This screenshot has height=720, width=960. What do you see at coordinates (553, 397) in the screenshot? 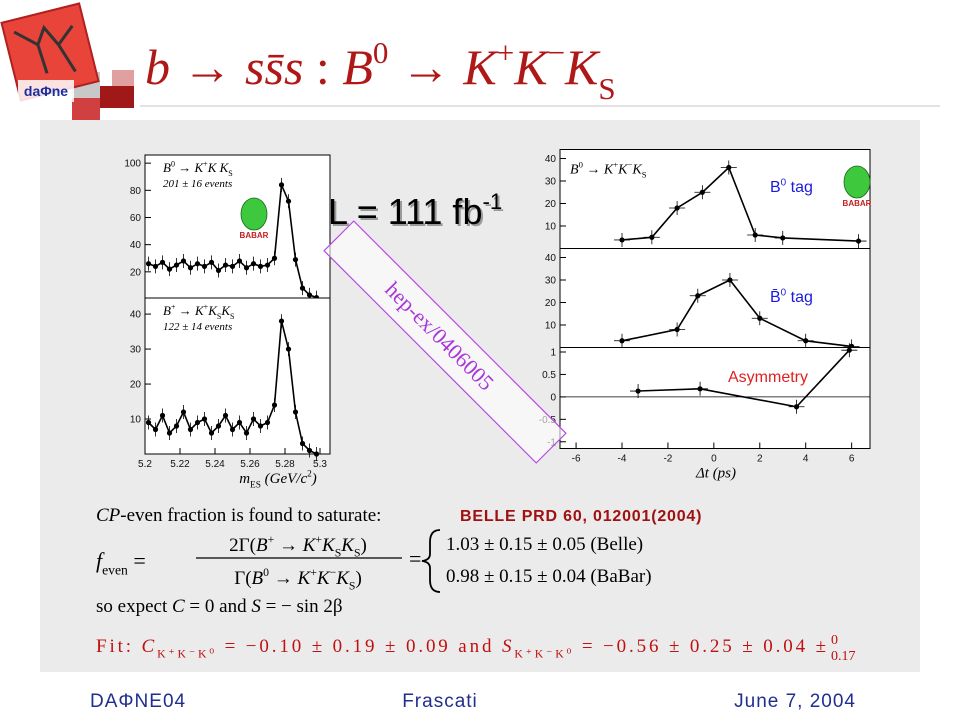
I see `y-tick-label: 0` at bounding box center [553, 397].